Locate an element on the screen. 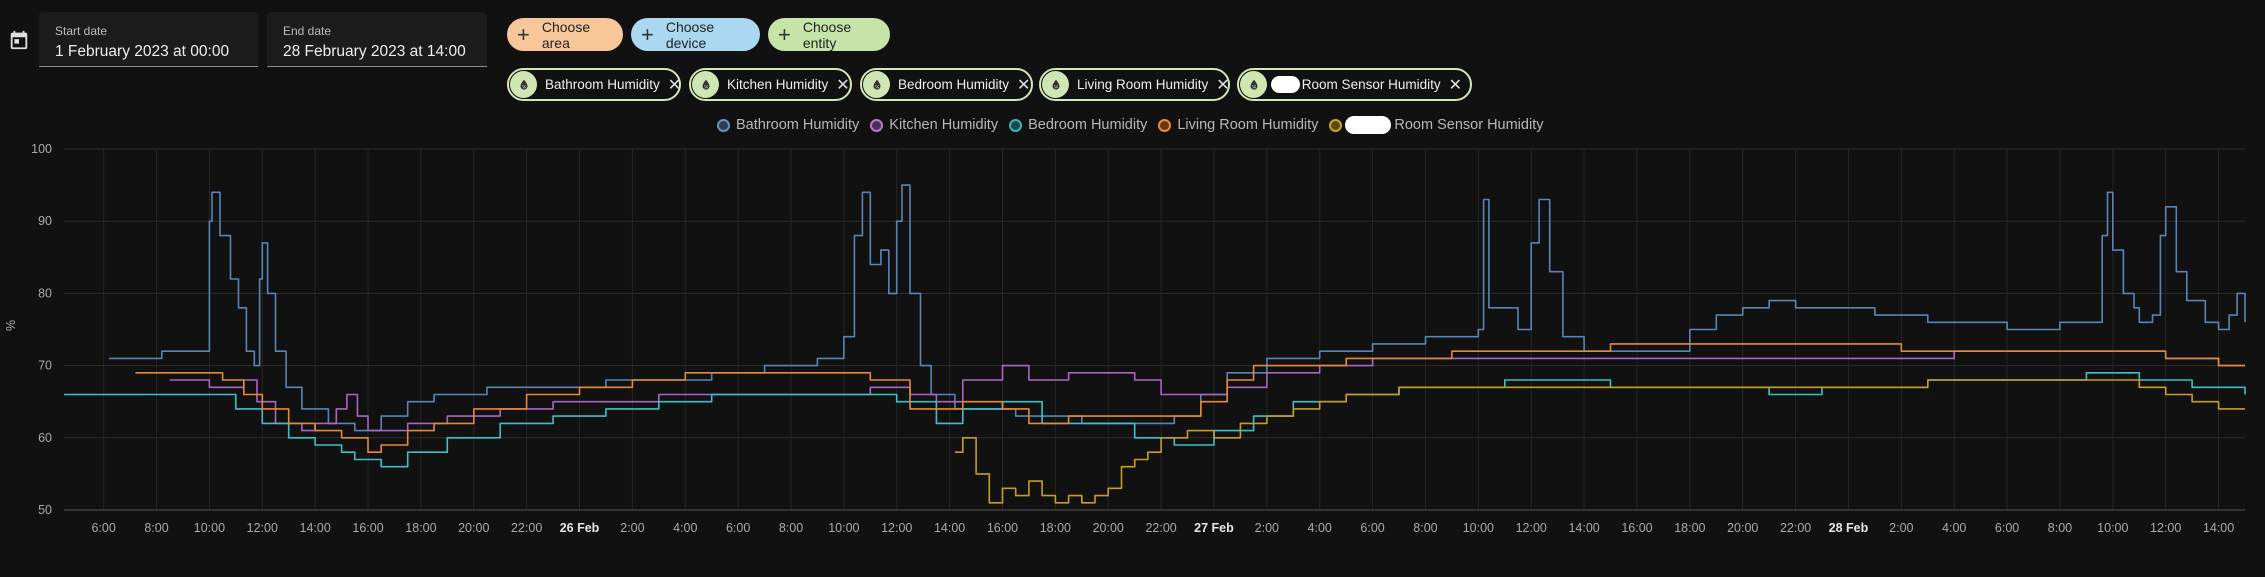  choose-entity-button: + Choose entity is located at coordinates (829, 34).